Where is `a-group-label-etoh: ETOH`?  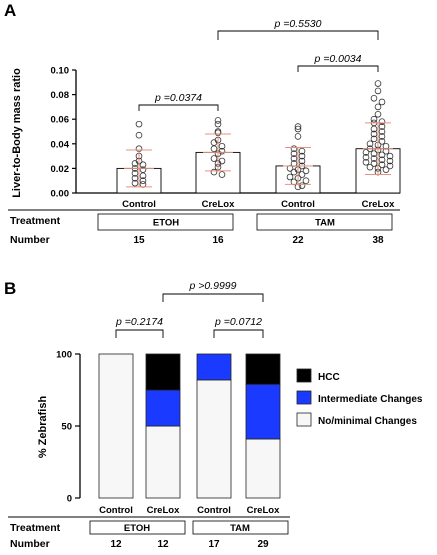 a-group-label-etoh: ETOH is located at coordinates (166, 223).